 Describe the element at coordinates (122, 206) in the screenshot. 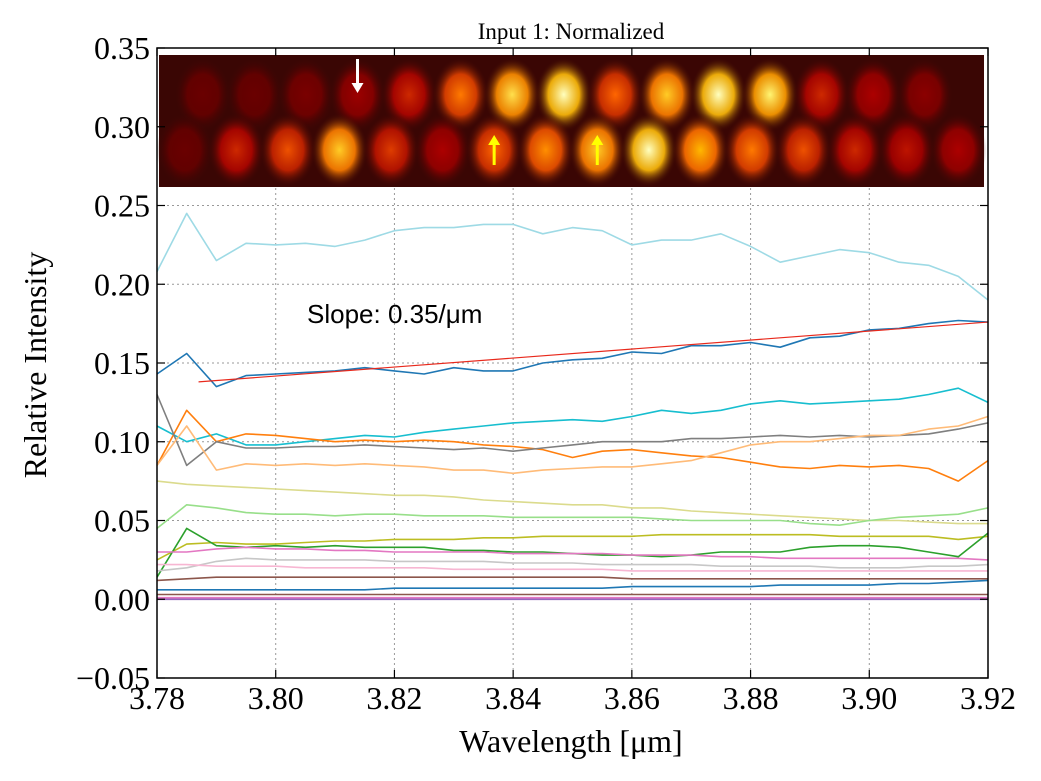

I see `y-tick-label: 0.25` at that location.